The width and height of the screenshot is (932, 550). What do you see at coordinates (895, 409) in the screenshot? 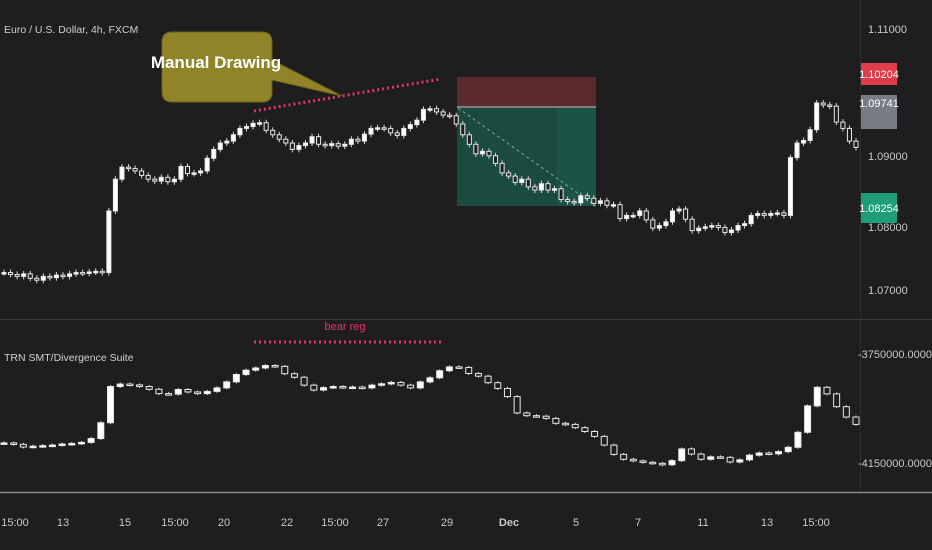
I see `indicator-axis: -3750000.00000 -4150000.00000` at bounding box center [895, 409].